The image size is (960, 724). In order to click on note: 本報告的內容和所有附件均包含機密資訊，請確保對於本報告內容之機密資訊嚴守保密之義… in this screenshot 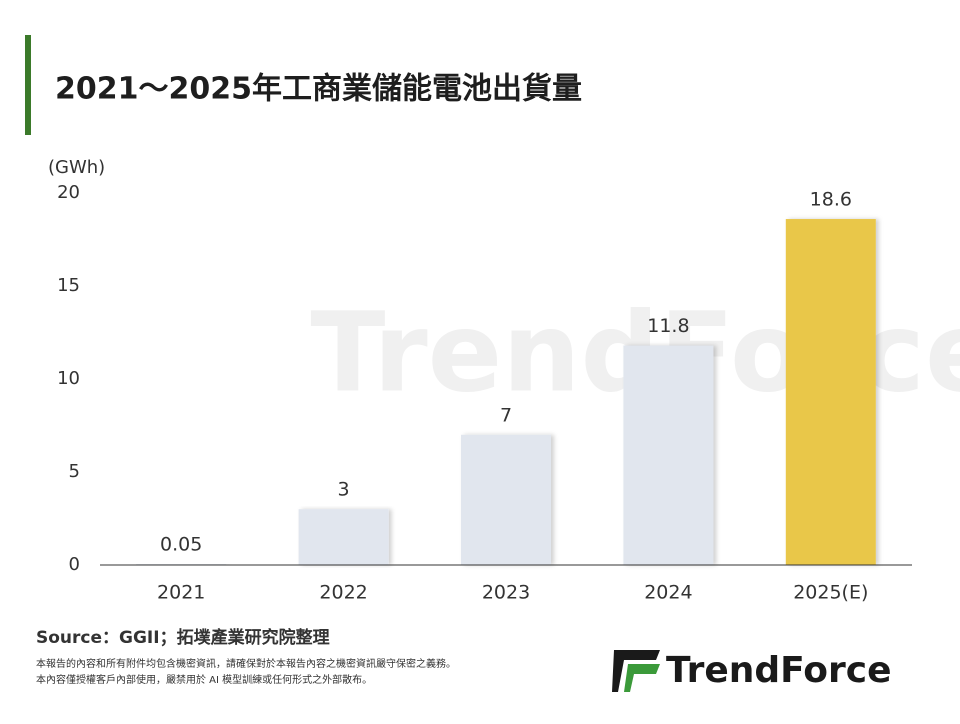, I will do `click(246, 663)`.